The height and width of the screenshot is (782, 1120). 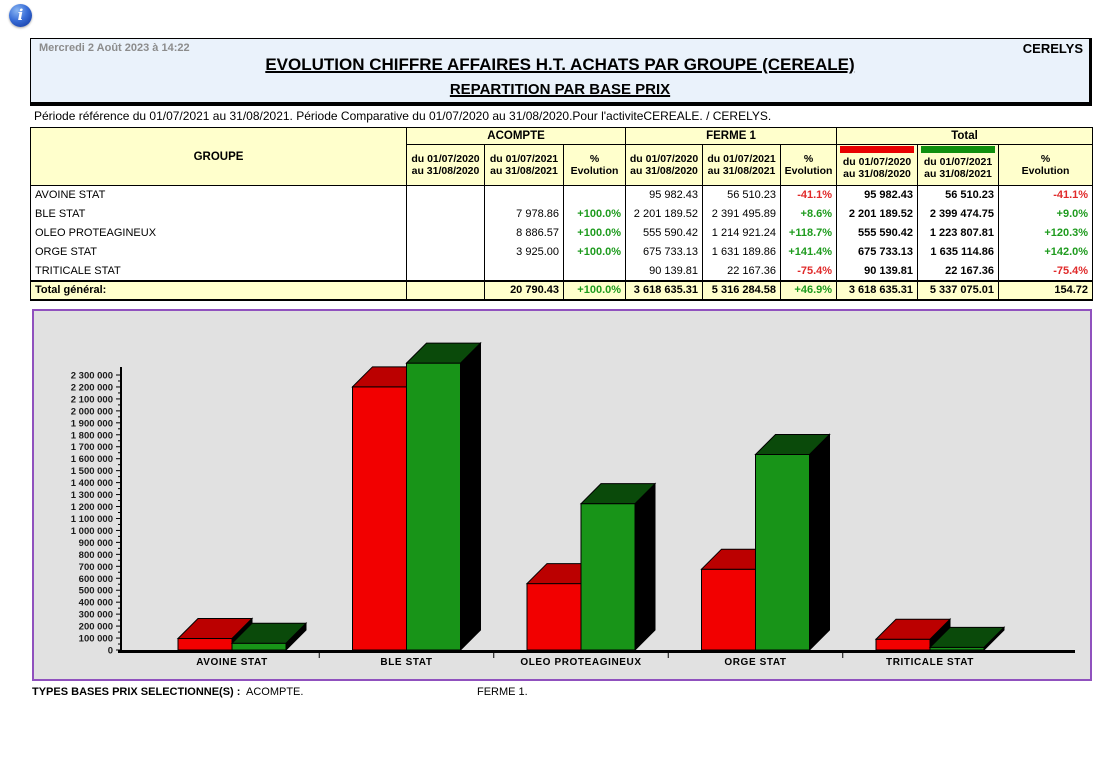 I want to click on col-header-ferme-2020: du 01/07/2020 au 31/08/2020, so click(x=664, y=165).